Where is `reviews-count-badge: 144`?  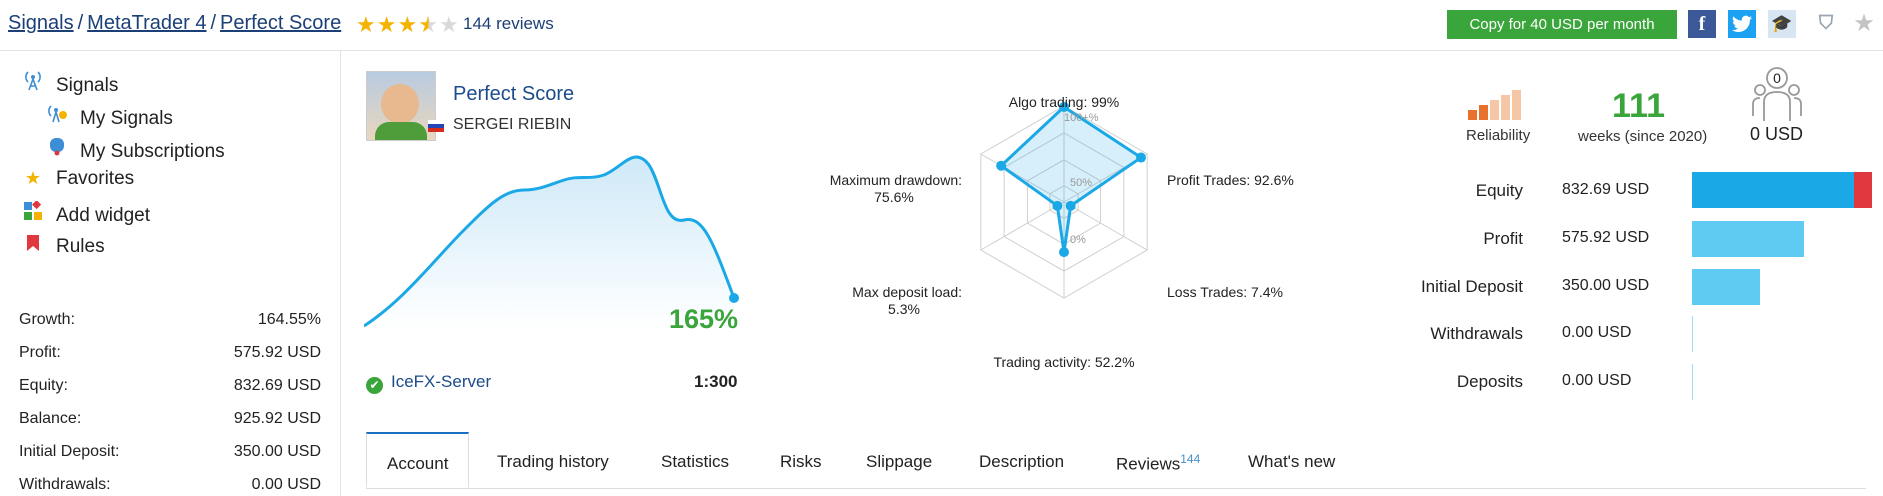
reviews-count-badge: 144 is located at coordinates (1190, 459).